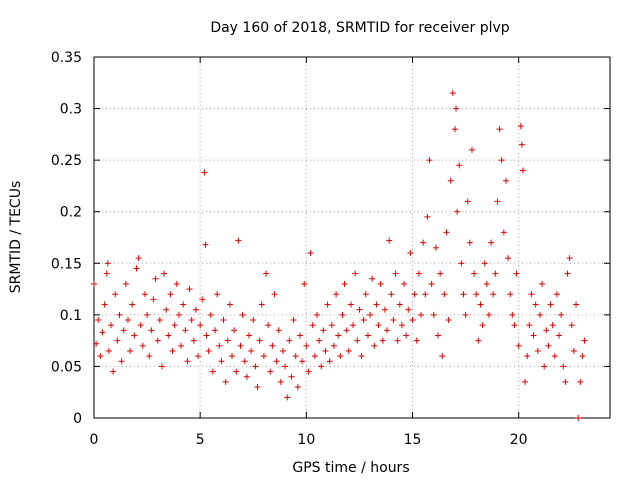  Describe the element at coordinates (413, 440) in the screenshot. I see `x-tick-label: 15` at that location.